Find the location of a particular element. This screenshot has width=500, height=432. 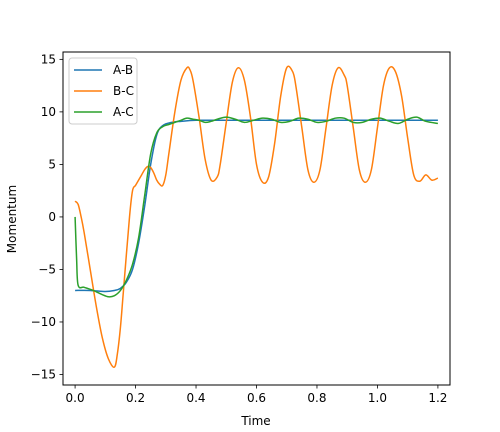

x-axis-ticks: 0.0 0.2 0.4 0.6 0.8 1.0 1.2 is located at coordinates (256, 395).